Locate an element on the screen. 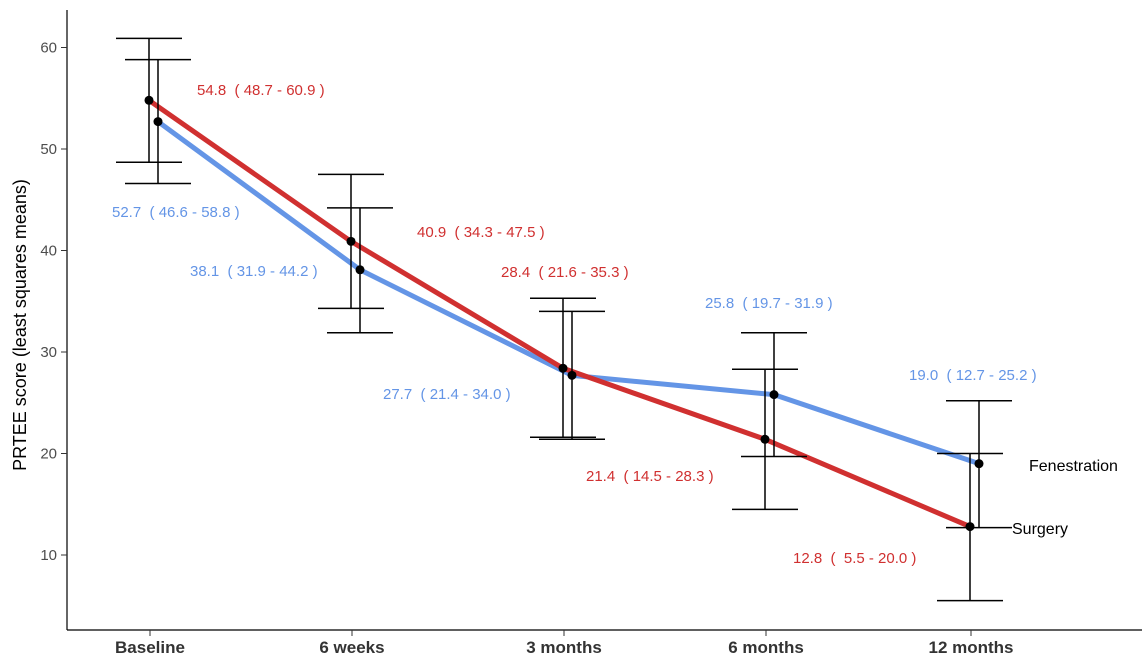 This screenshot has width=1142, height=659. x-tick-label: Baseline is located at coordinates (150, 647).